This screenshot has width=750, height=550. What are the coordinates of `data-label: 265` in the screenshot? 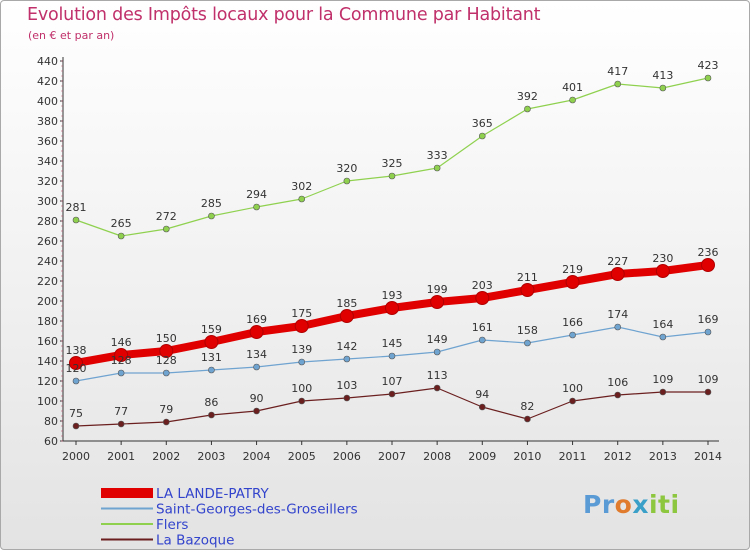 It's located at (121, 223).